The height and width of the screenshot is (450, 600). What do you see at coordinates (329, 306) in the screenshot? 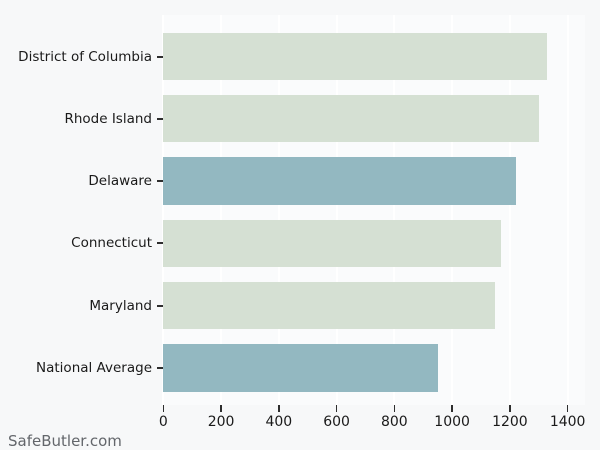
I see `bar-maryland` at bounding box center [329, 306].